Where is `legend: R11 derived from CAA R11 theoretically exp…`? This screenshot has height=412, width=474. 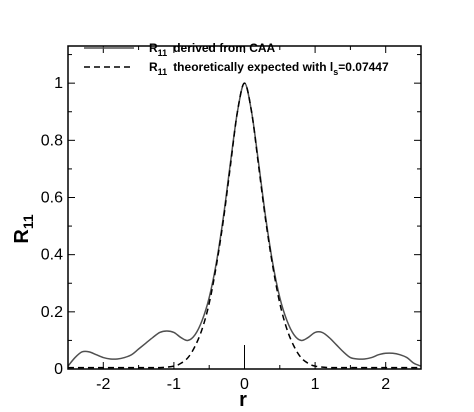
legend: R11 derived from CAA R11 theoretically exp… is located at coordinates (236, 59).